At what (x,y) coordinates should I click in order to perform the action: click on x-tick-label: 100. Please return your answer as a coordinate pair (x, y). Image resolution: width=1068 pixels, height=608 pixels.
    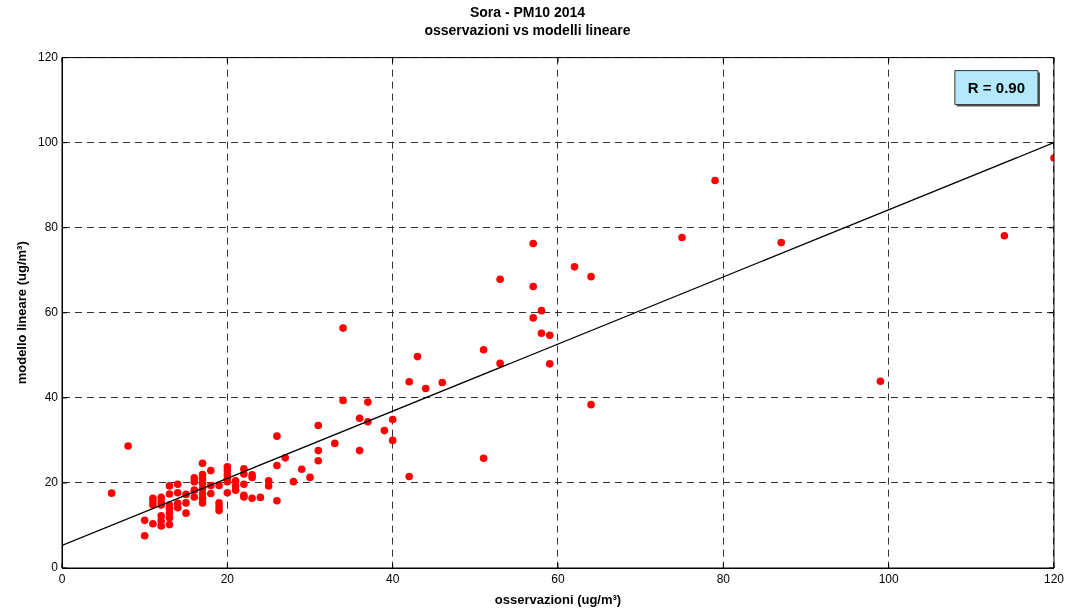
    Looking at the image, I should click on (888, 578).